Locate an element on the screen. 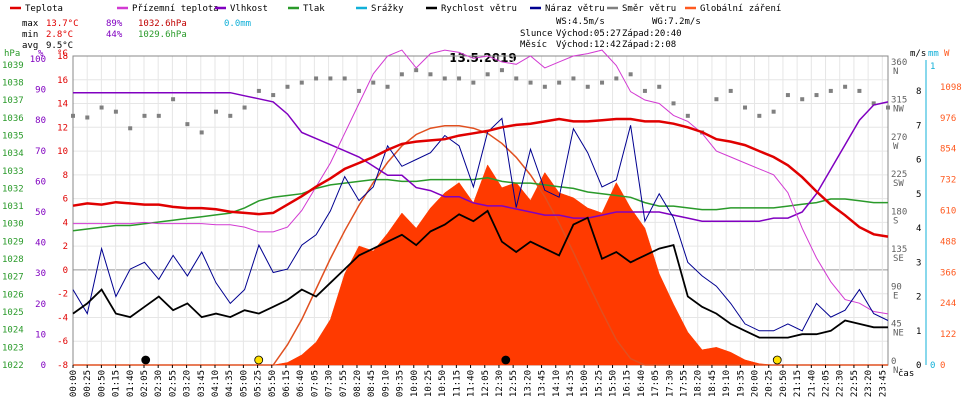 This screenshot has width=966, height=400. pct-tick-0: 0 is located at coordinates (43, 366).